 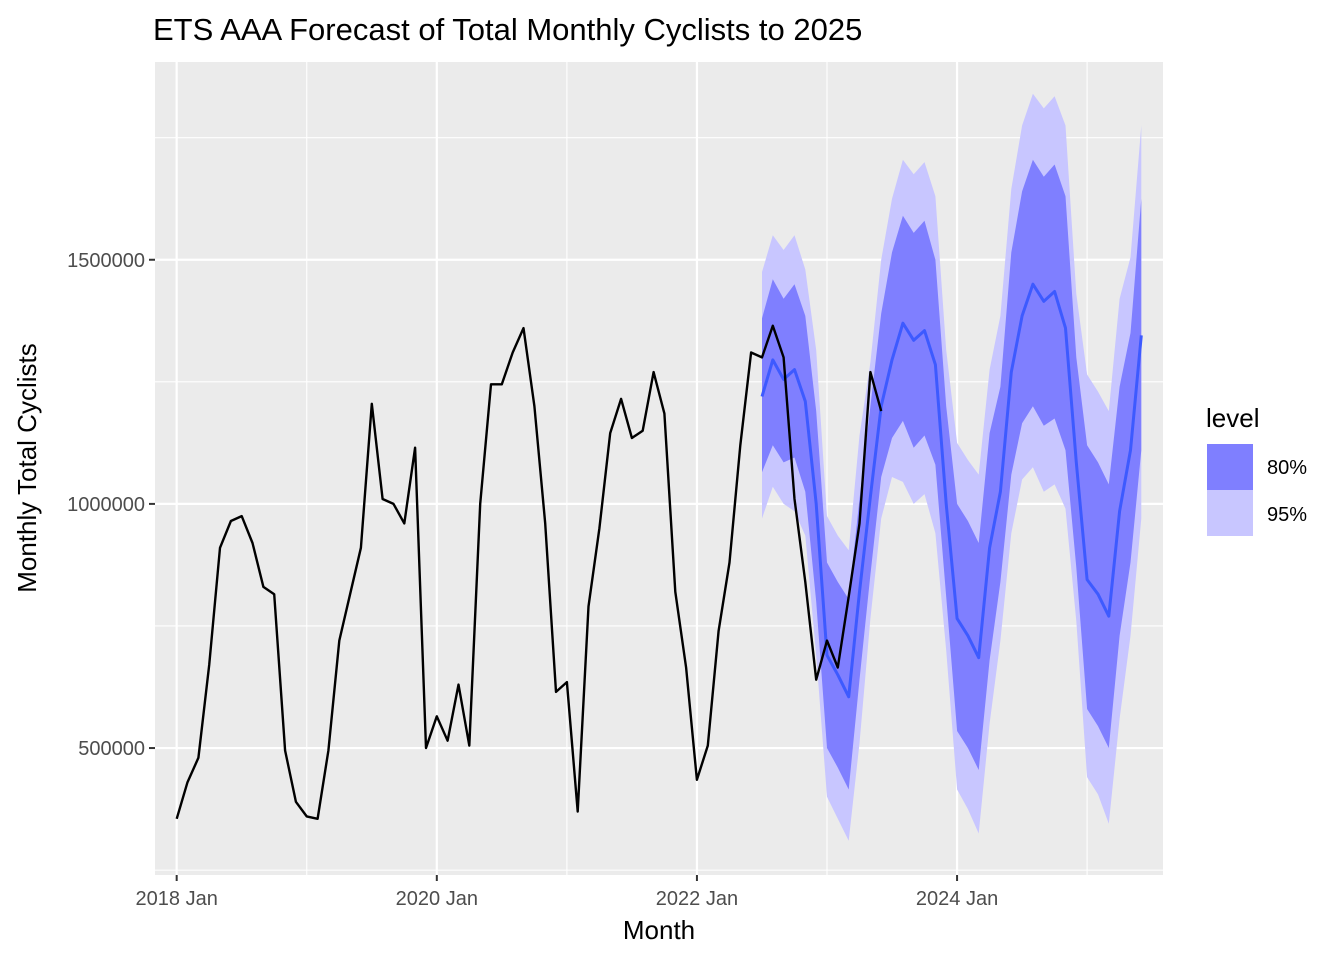 I want to click on x-tick-label-2: 2022 Jan, so click(x=697, y=899).